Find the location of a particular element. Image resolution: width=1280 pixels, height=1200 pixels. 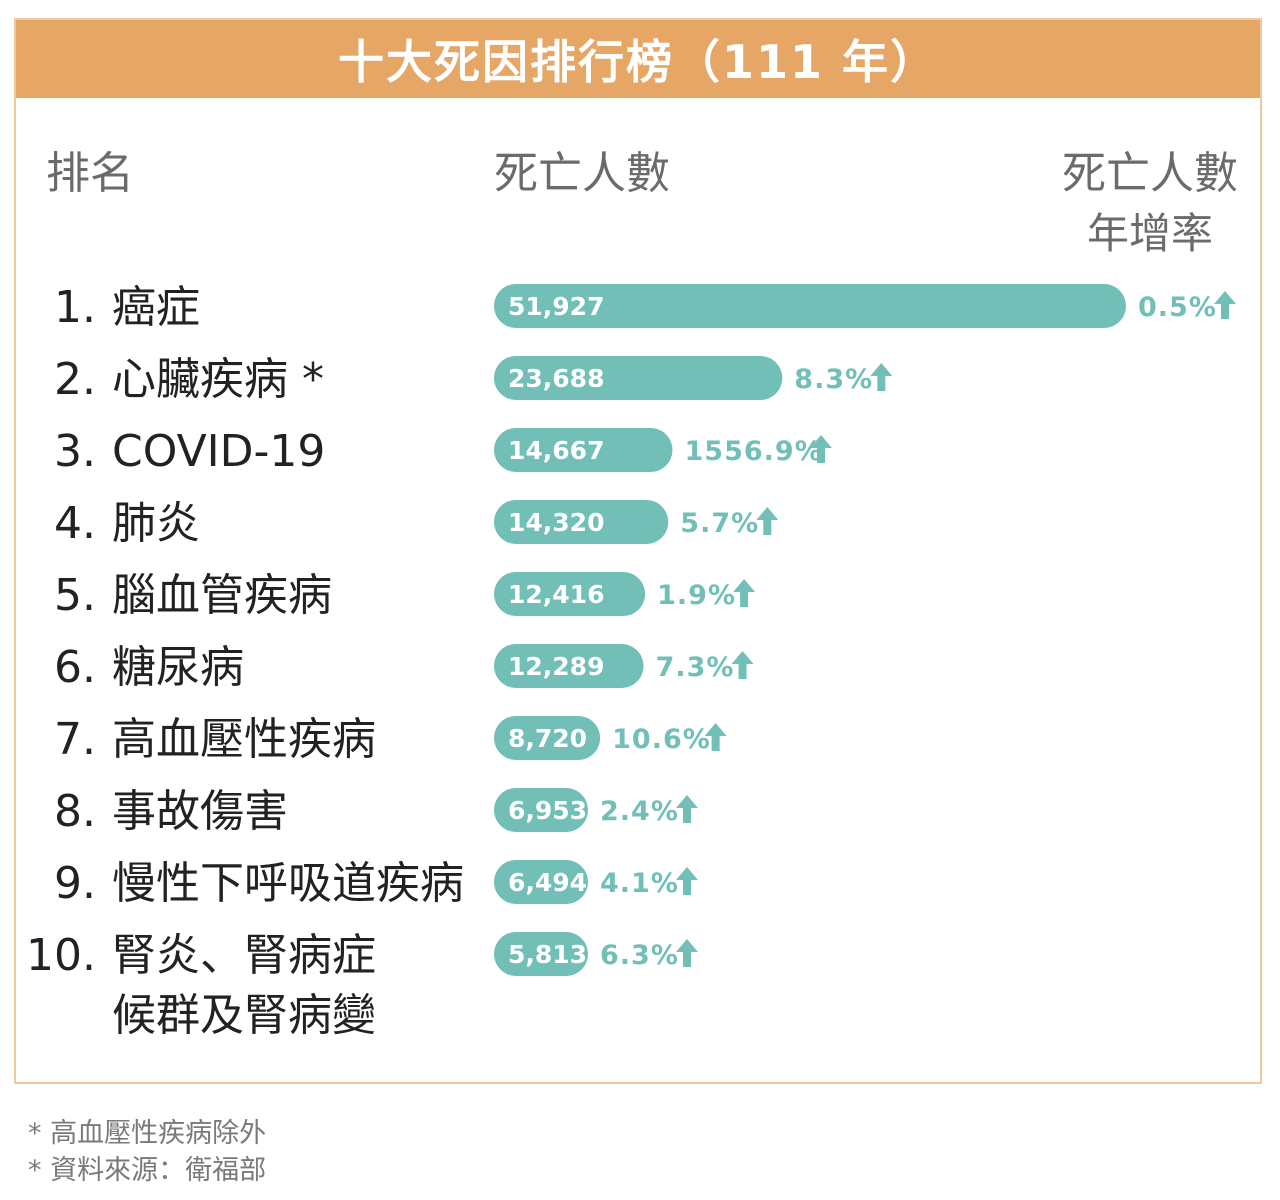

bar-value-label: 6,953 is located at coordinates (547, 810).